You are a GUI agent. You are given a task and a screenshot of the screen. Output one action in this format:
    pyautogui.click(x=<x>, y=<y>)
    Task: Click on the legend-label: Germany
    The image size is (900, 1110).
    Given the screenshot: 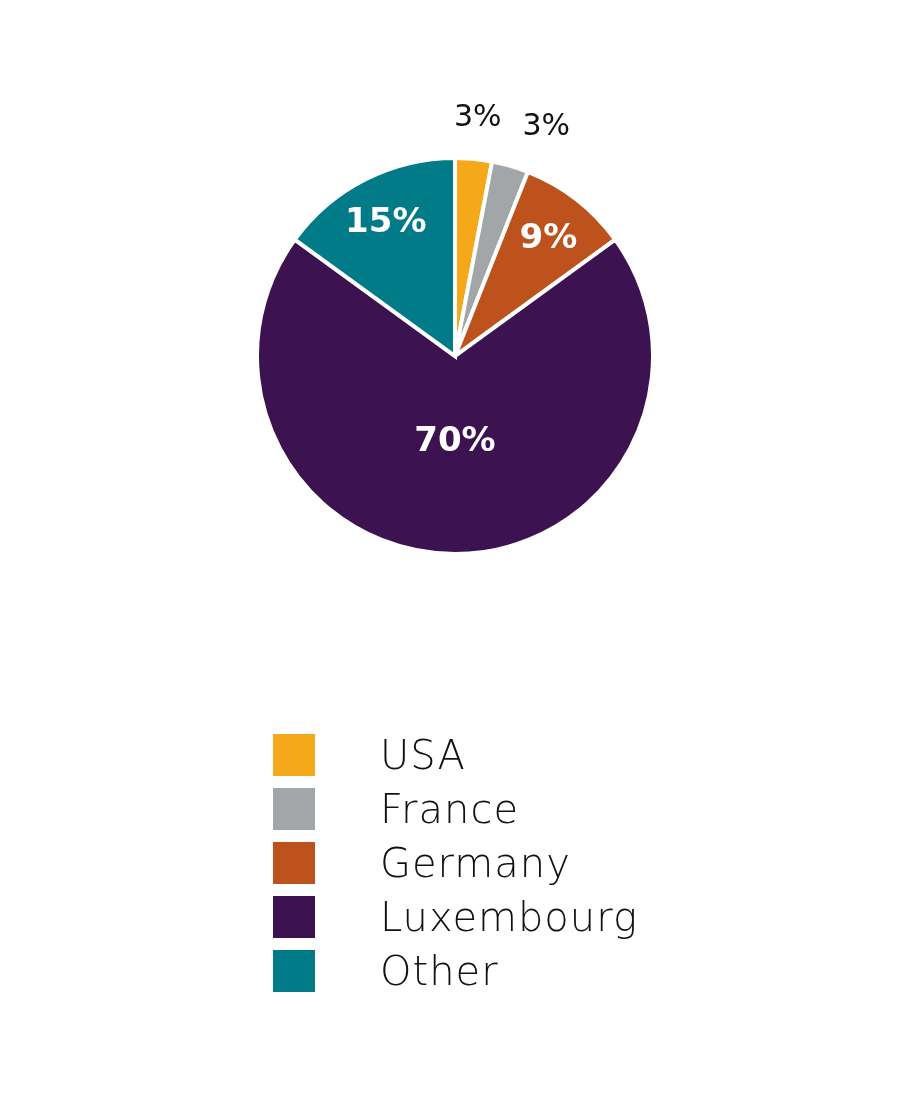 What is the action you would take?
    pyautogui.click(x=475, y=863)
    